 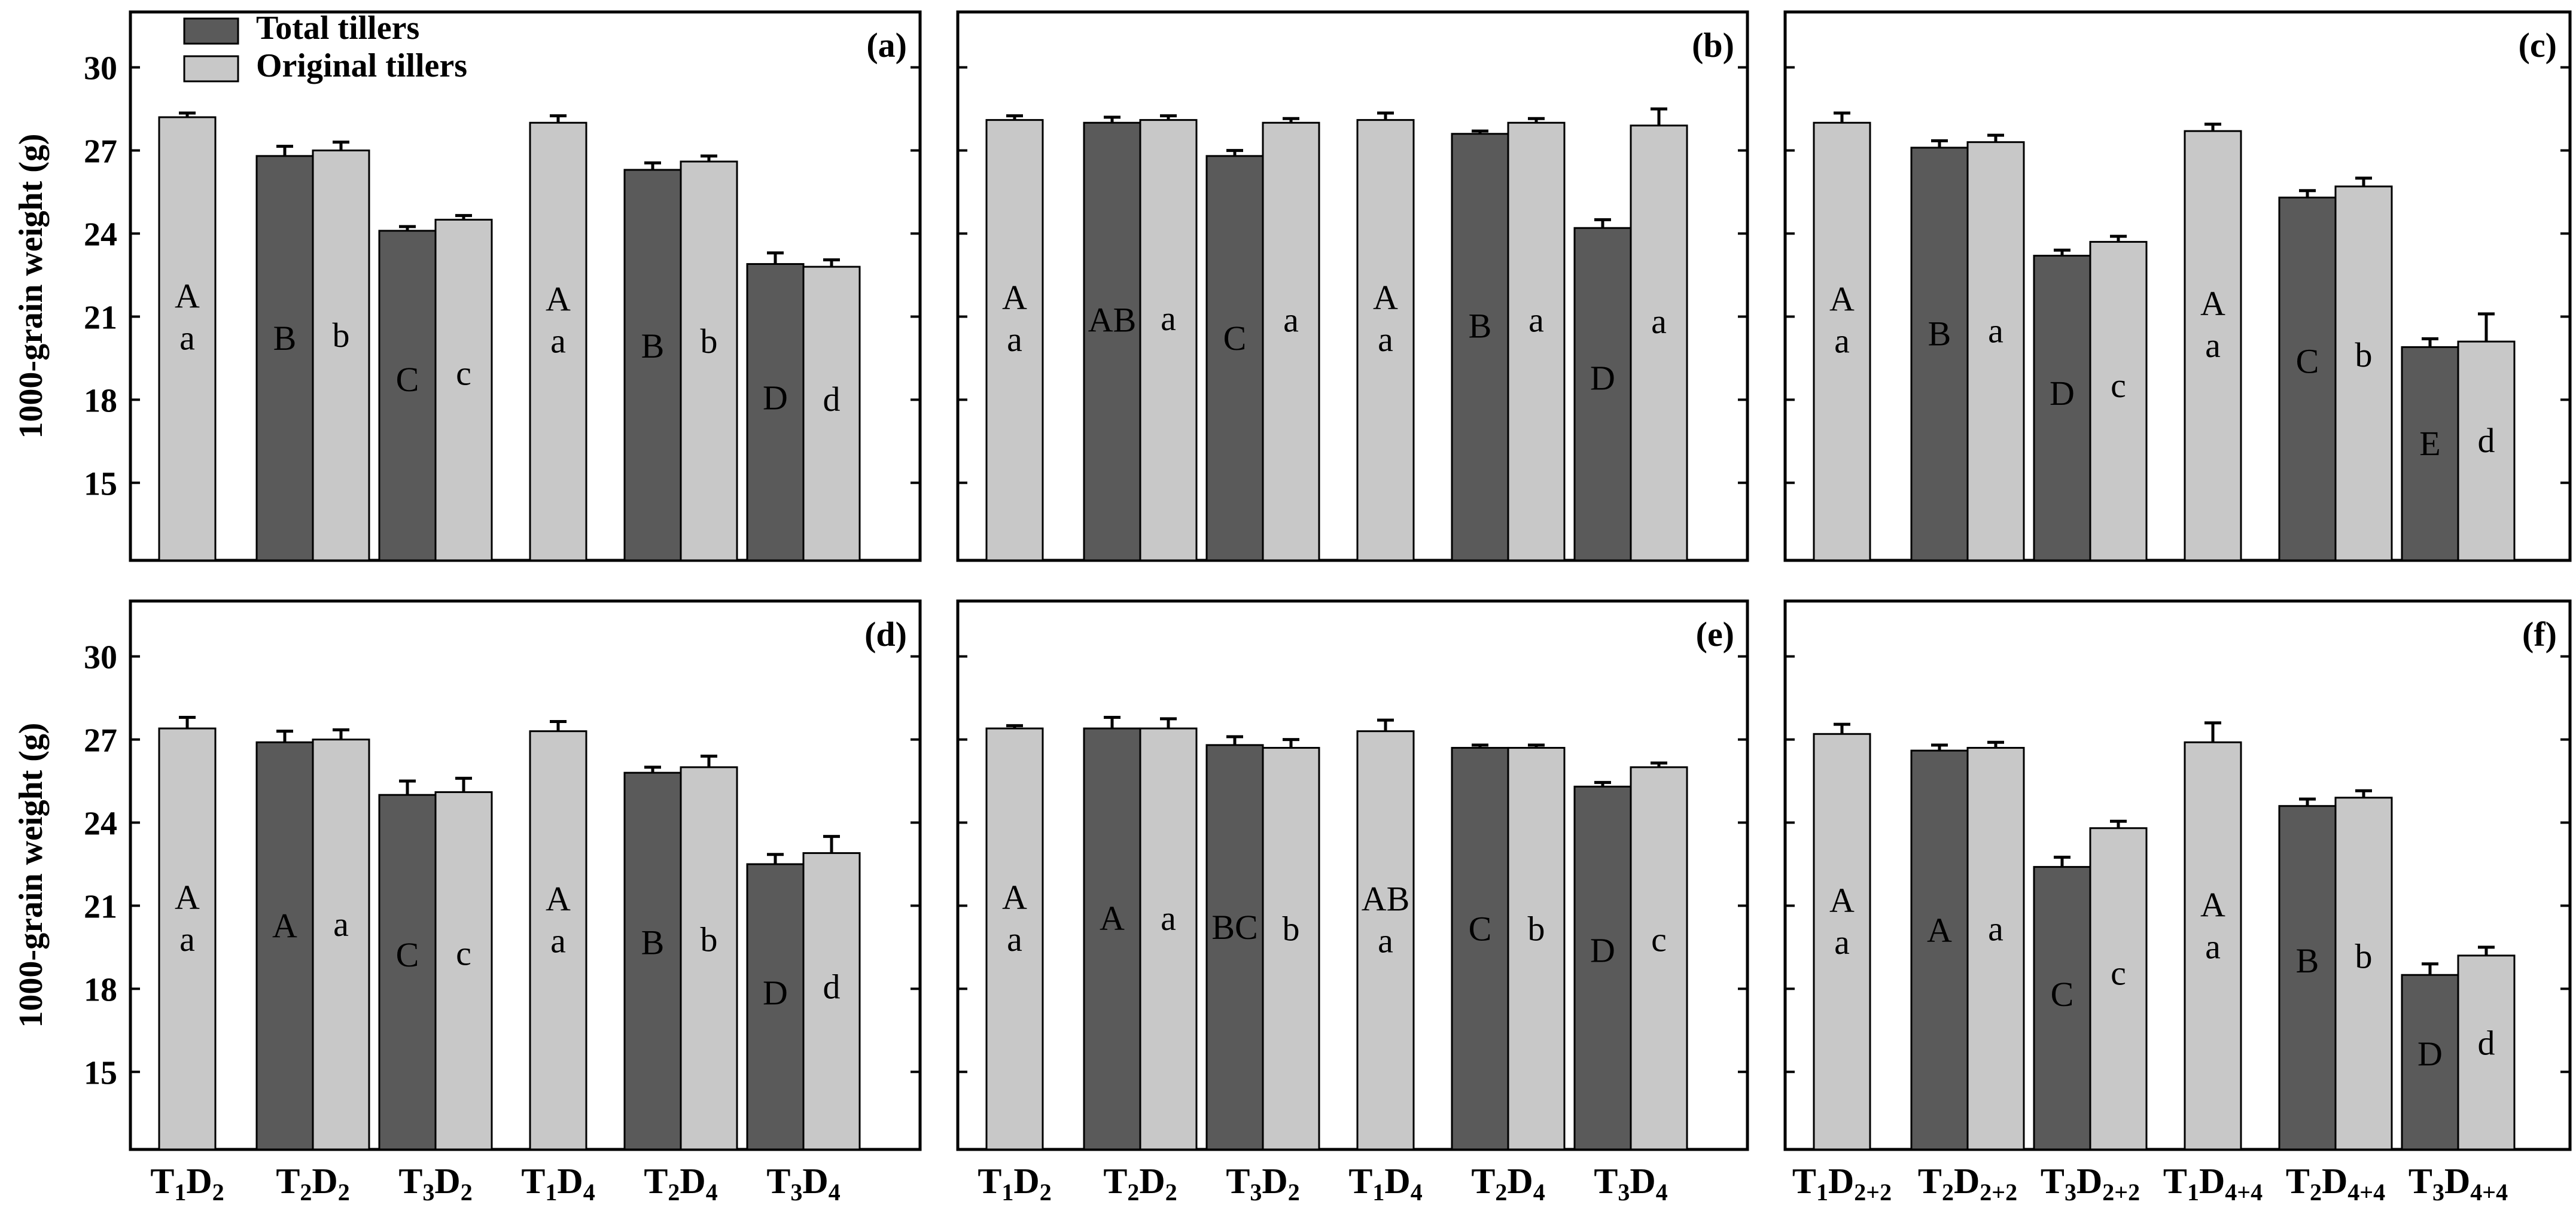 What do you see at coordinates (1262, 1183) in the screenshot?
I see `x-tick-label: T3D2` at bounding box center [1262, 1183].